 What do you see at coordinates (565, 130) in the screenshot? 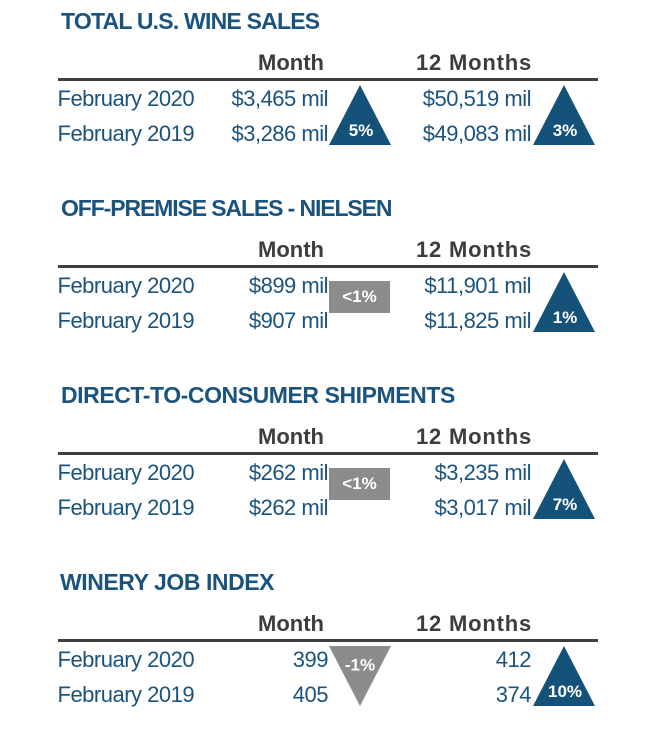
I see `svg-text: 3%` at bounding box center [565, 130].